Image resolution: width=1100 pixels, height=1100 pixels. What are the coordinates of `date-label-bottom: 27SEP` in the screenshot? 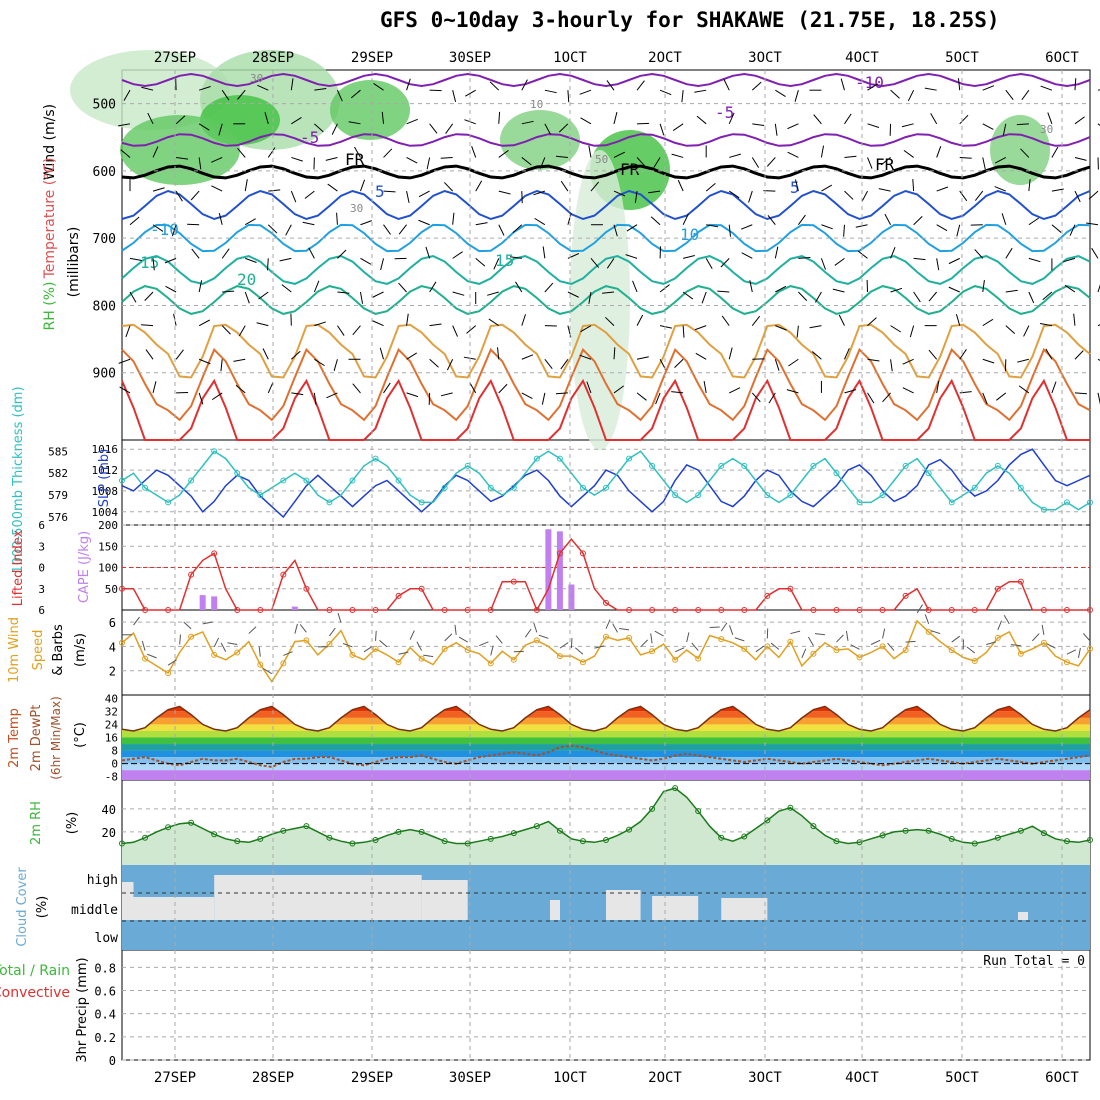 It's located at (175, 1078).